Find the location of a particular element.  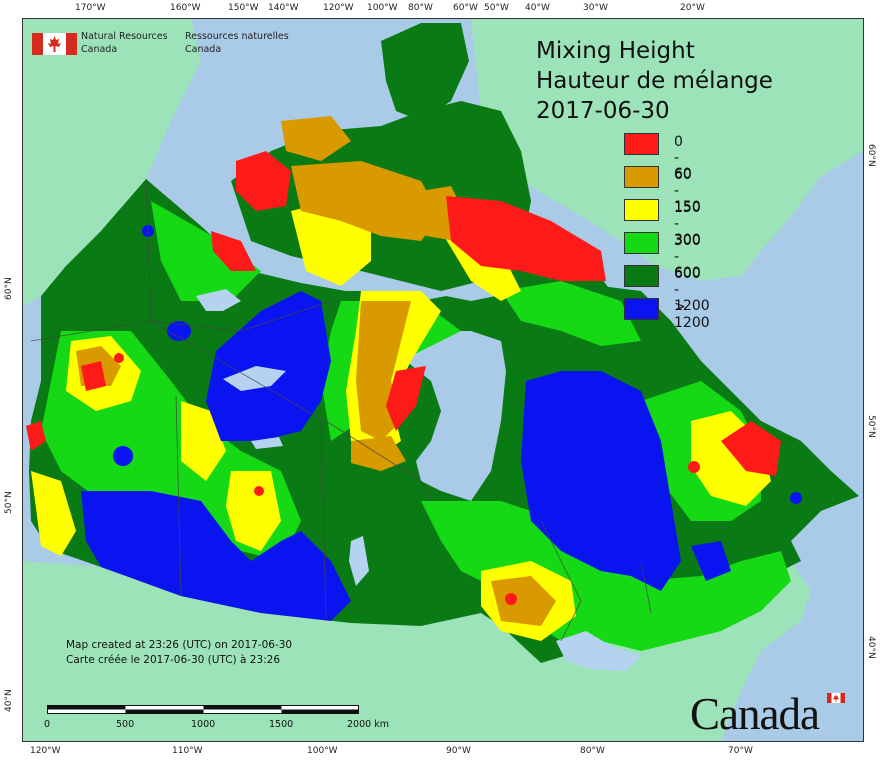

title-date: 2017-06-30 is located at coordinates (603, 111).